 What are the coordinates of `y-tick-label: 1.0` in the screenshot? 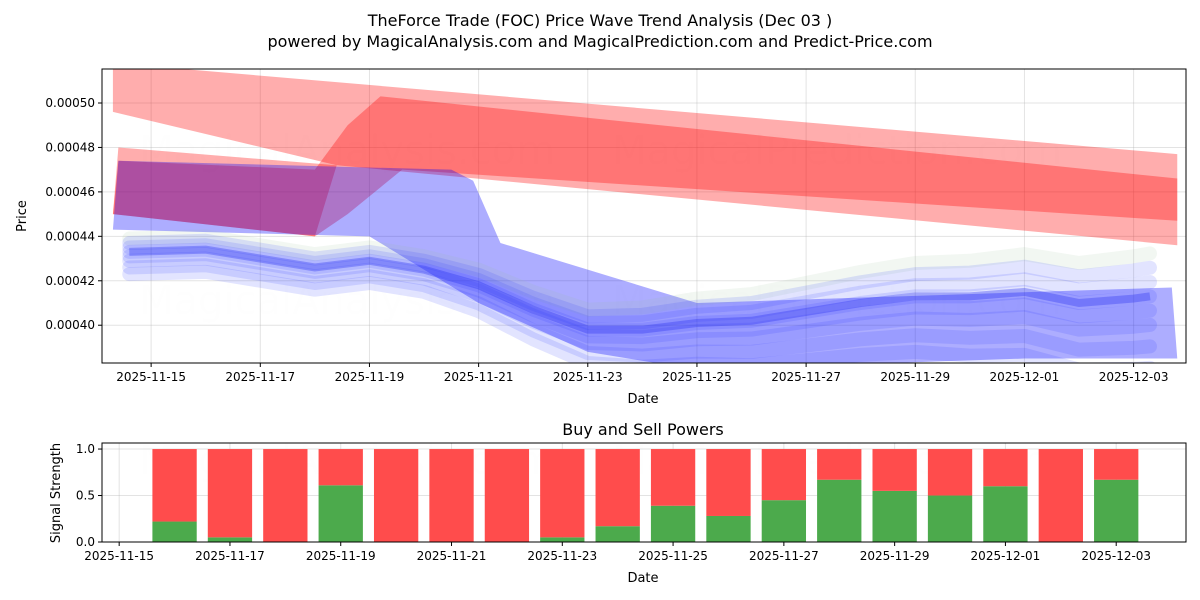 It's located at (85, 449).